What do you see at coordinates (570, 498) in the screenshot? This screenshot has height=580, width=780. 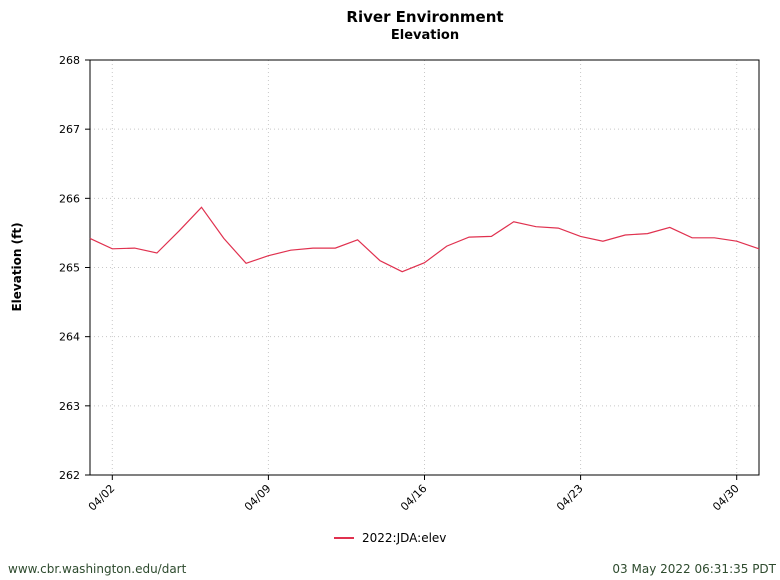 I see `x-tick-label: 04/23` at bounding box center [570, 498].